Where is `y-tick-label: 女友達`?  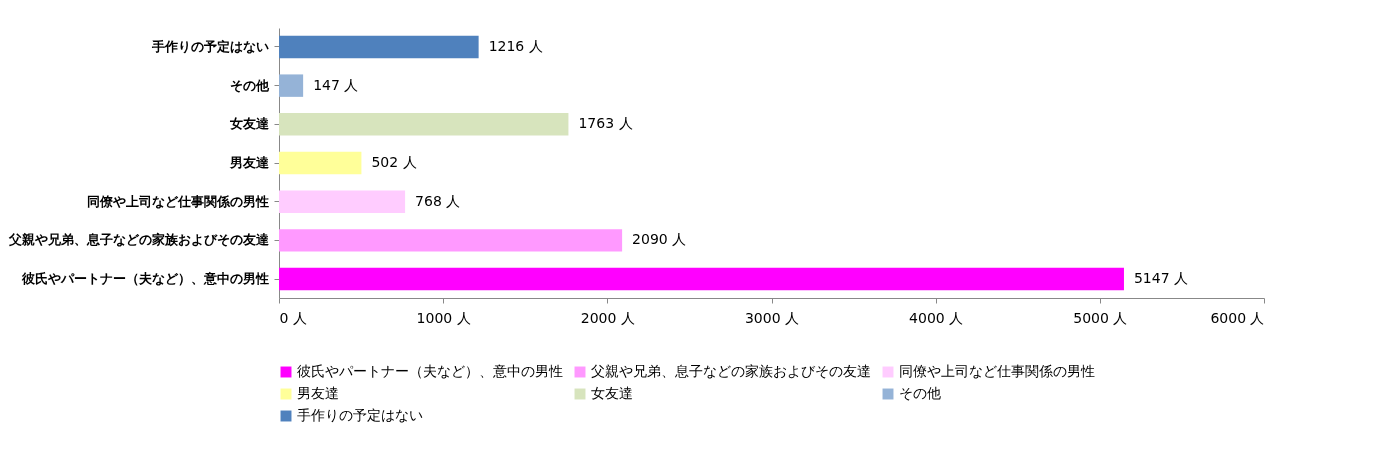 y-tick-label: 女友達 is located at coordinates (249, 124).